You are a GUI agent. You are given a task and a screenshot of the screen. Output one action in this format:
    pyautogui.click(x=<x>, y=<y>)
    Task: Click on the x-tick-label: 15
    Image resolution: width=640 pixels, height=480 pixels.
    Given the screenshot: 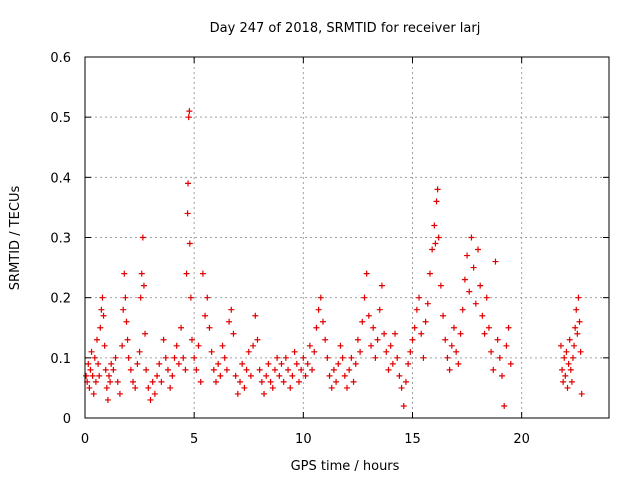 What is the action you would take?
    pyautogui.click(x=412, y=439)
    